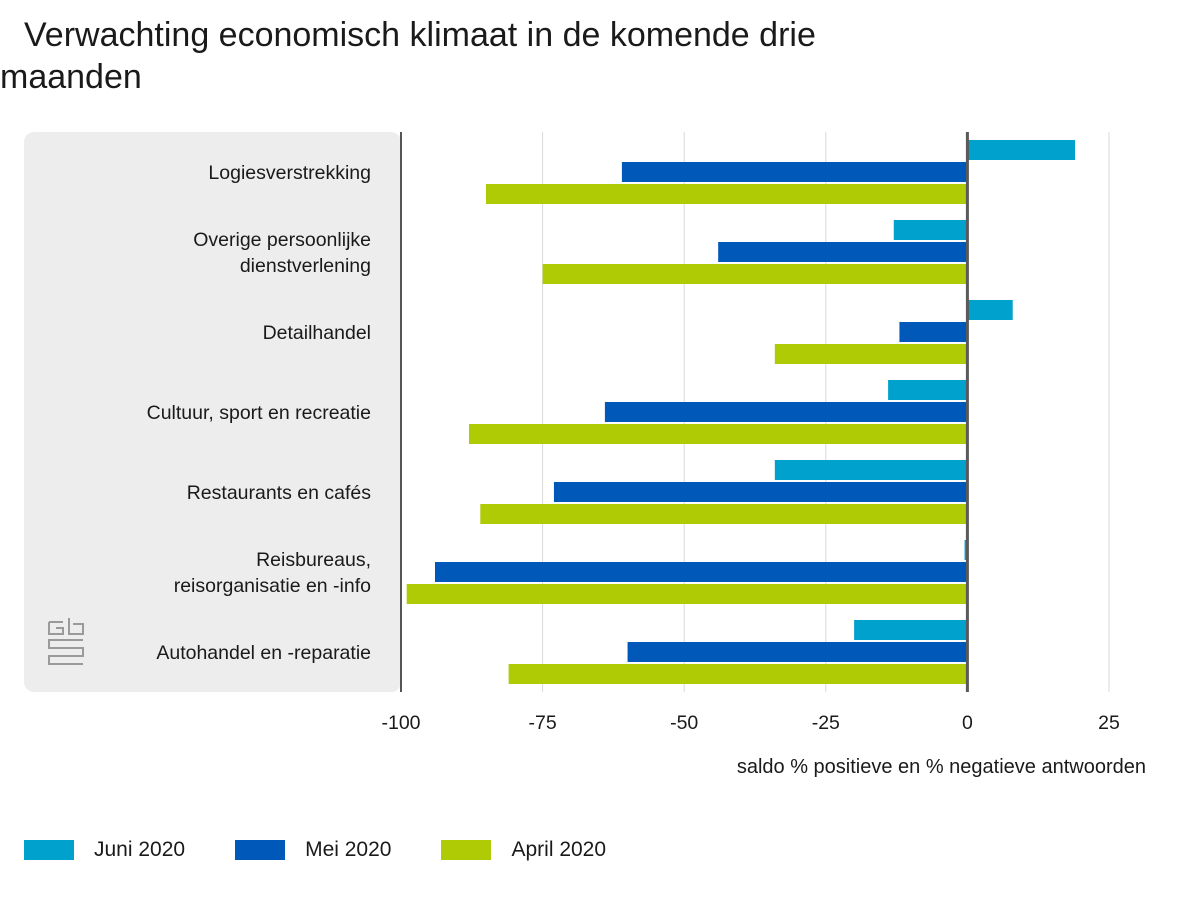 The image size is (1200, 900). Describe the element at coordinates (400, 723) in the screenshot. I see `x-tick-label: -100` at that location.